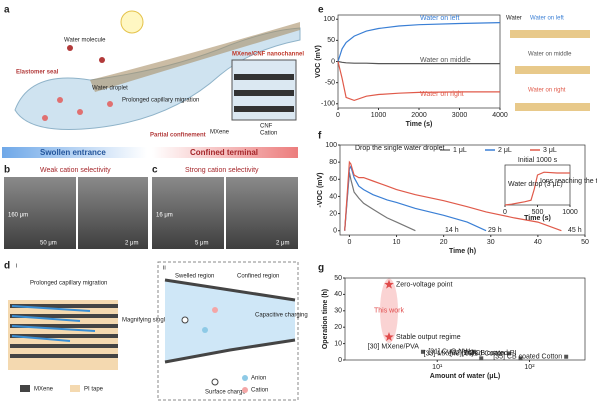 Image resolution: width=597 pixels, height=404 pixels. I want to click on label: Magnifying single channel, so click(156, 321).